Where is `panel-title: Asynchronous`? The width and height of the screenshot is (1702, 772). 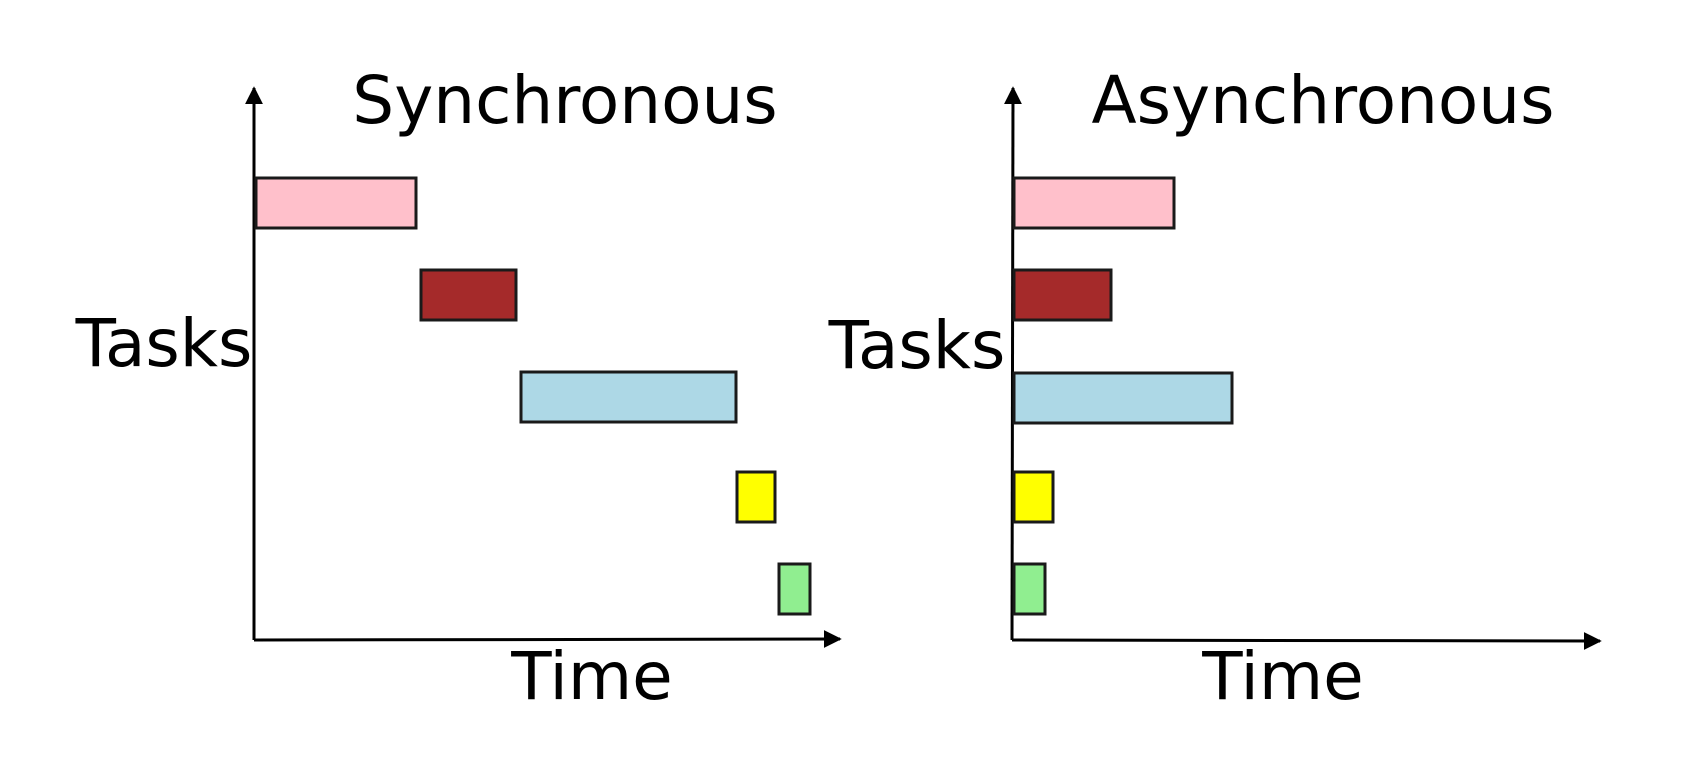
panel-title: Asynchronous is located at coordinates (1322, 100).